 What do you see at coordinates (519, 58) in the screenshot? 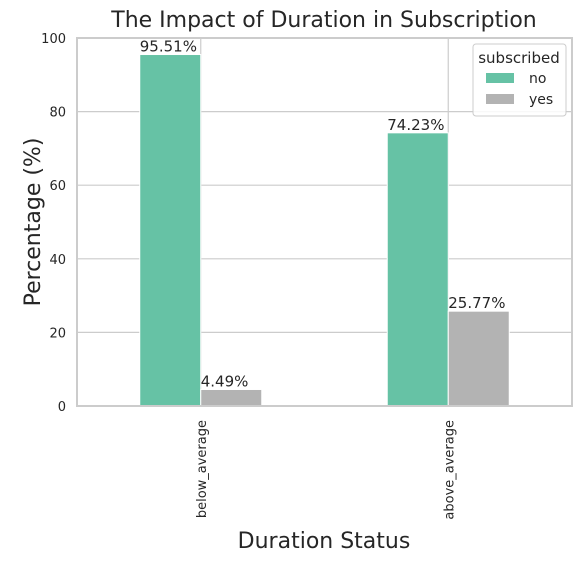
I see `legend-title: subscribed` at bounding box center [519, 58].